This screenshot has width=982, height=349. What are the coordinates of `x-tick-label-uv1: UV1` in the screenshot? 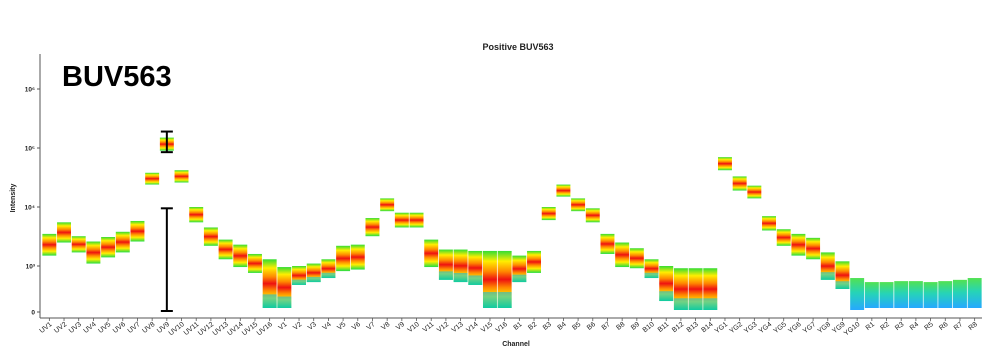 It's located at (46, 328).